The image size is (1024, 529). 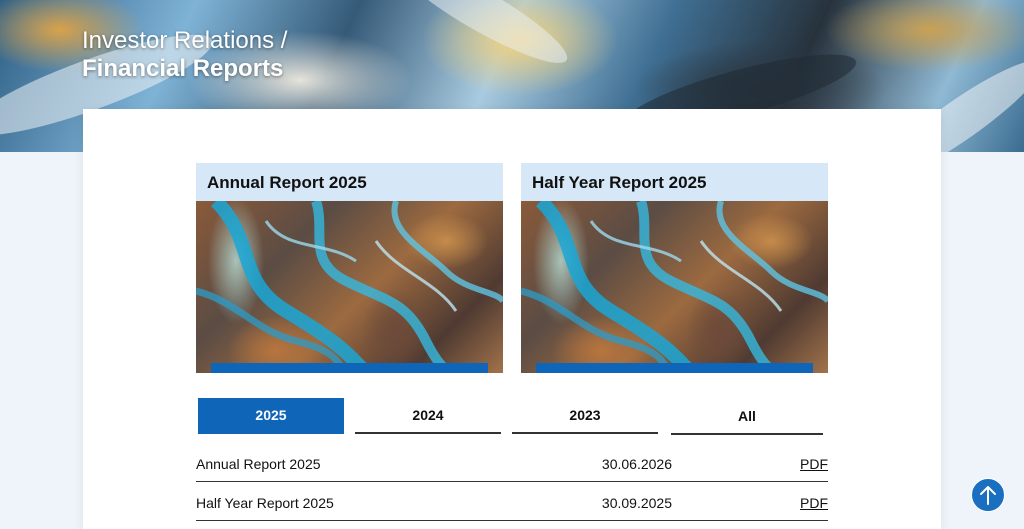 I want to click on report-date: 30.06.2026, so click(x=636, y=464).